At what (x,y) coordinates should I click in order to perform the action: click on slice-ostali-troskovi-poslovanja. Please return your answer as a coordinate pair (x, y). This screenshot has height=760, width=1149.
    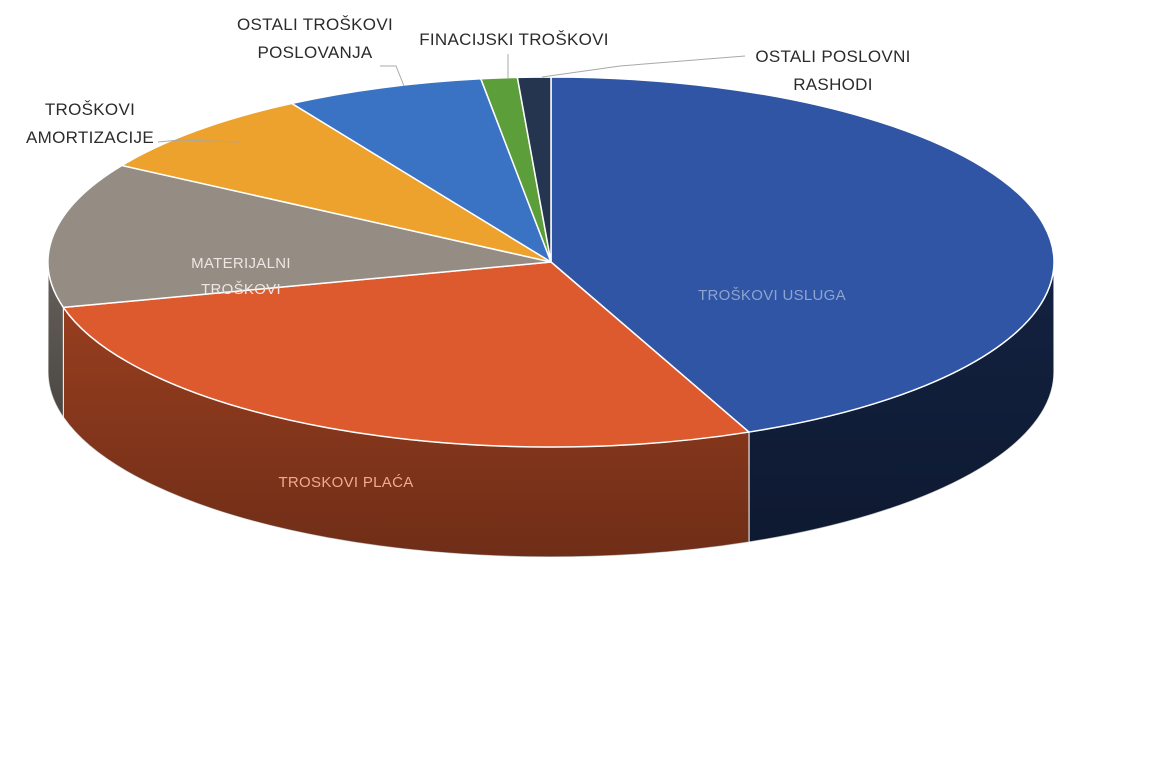
    Looking at the image, I should click on (421, 170).